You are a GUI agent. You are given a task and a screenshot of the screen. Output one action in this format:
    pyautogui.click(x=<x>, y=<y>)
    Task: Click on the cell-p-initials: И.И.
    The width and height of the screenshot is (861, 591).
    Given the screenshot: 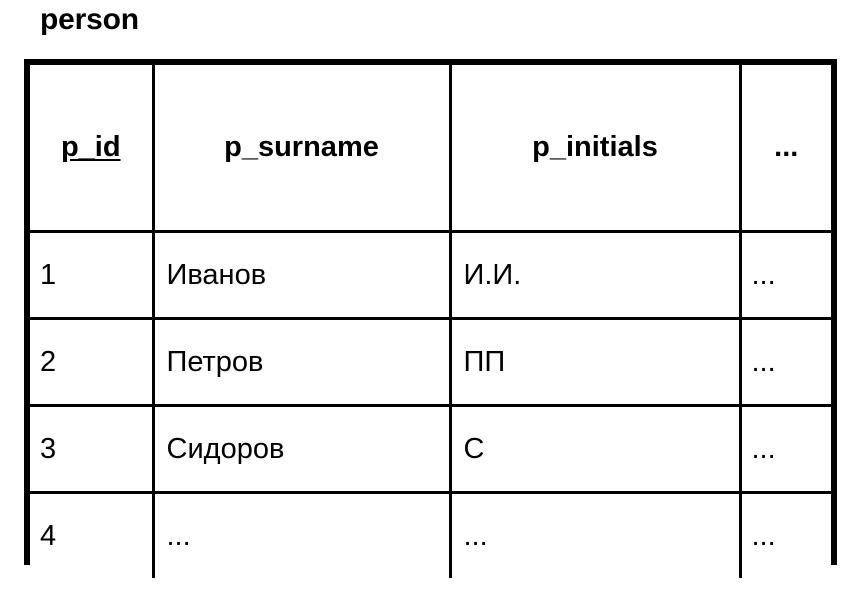 What is the action you would take?
    pyautogui.click(x=596, y=275)
    